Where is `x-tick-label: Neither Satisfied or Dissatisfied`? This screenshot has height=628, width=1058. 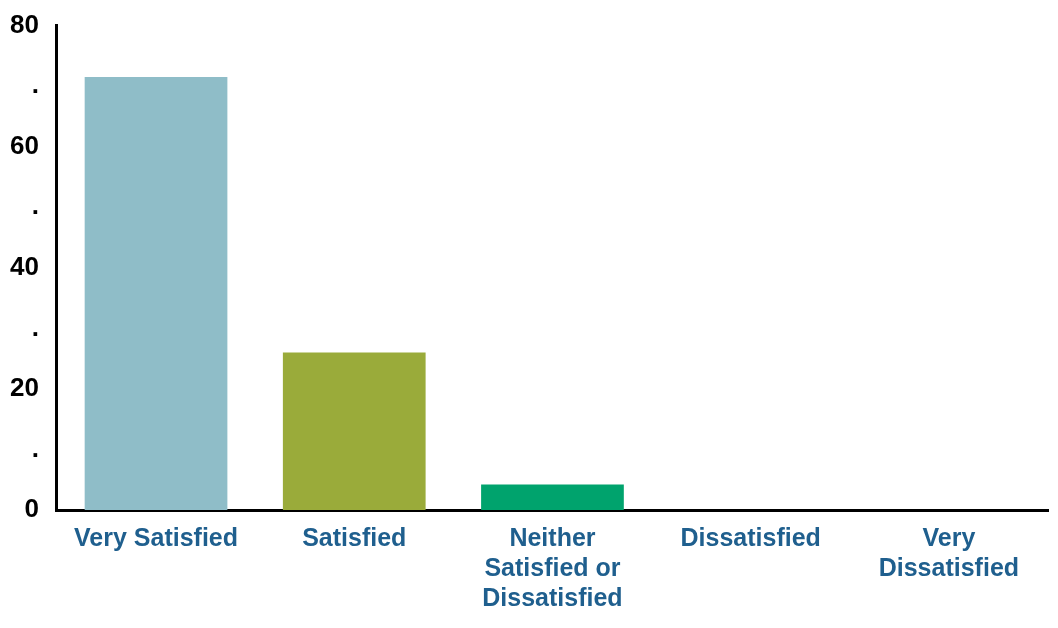 x-tick-label: Neither Satisfied or Dissatisfied is located at coordinates (552, 566).